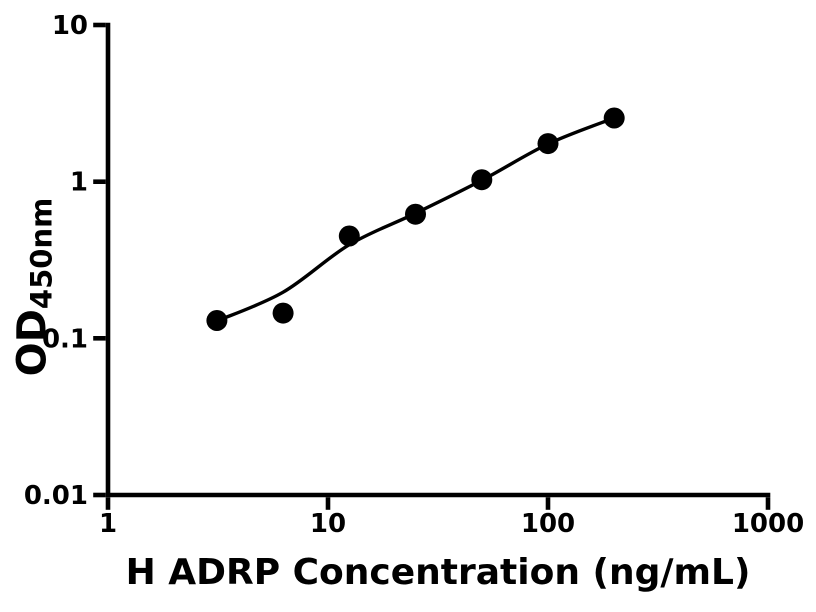 The height and width of the screenshot is (612, 816). I want to click on y-axis-title-main: OD, so click(32, 343).